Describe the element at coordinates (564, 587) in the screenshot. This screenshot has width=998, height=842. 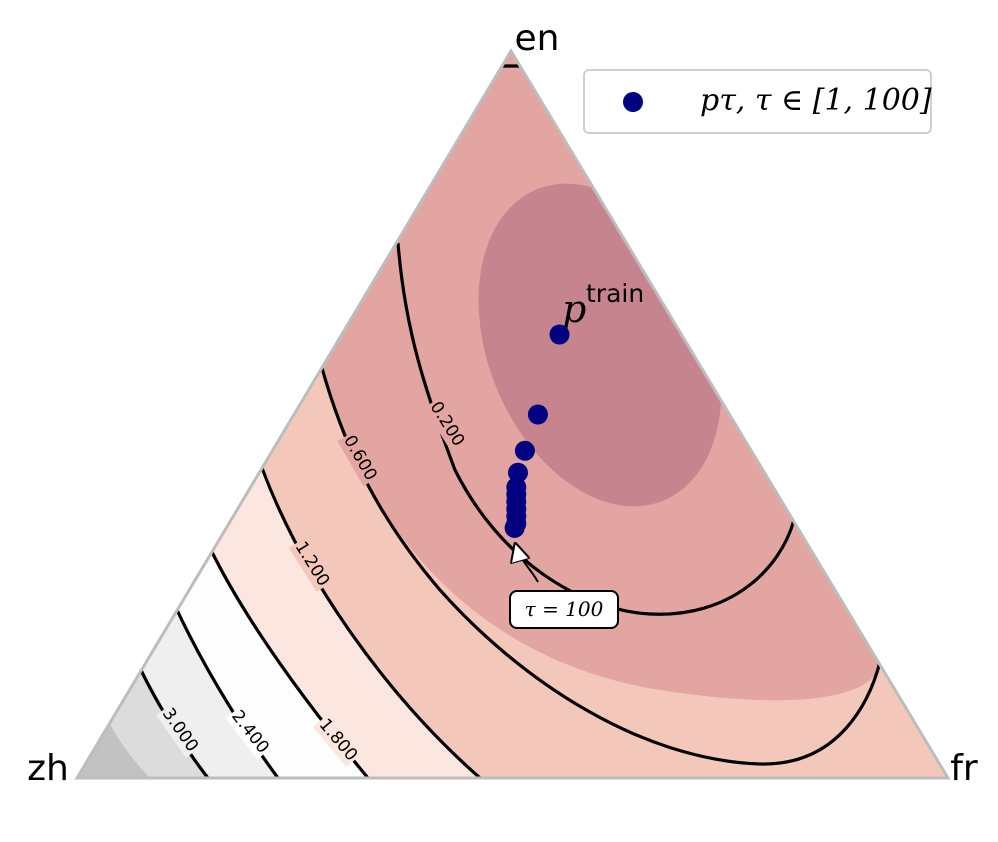
I see `tau-annotation: τ = 100` at that location.